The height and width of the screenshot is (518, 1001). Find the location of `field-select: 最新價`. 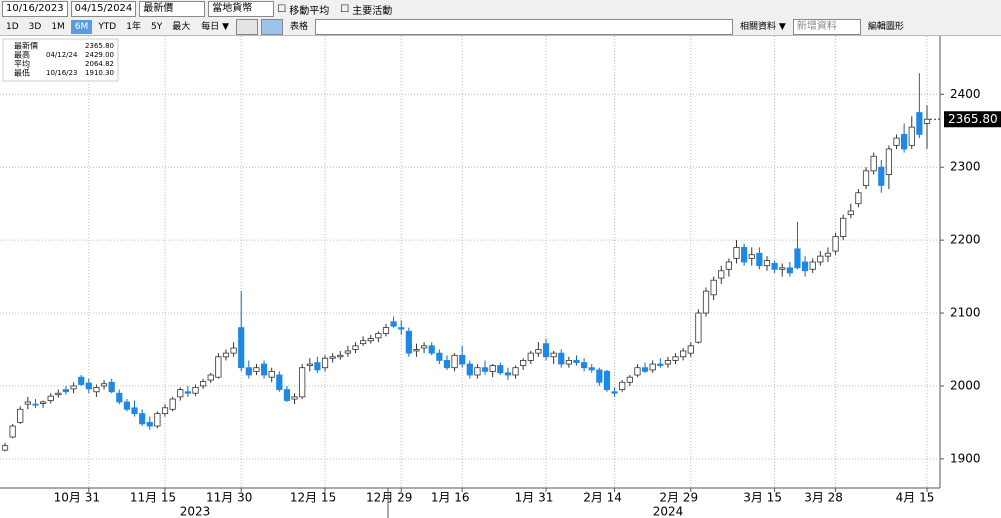

field-select: 最新價 is located at coordinates (172, 9).